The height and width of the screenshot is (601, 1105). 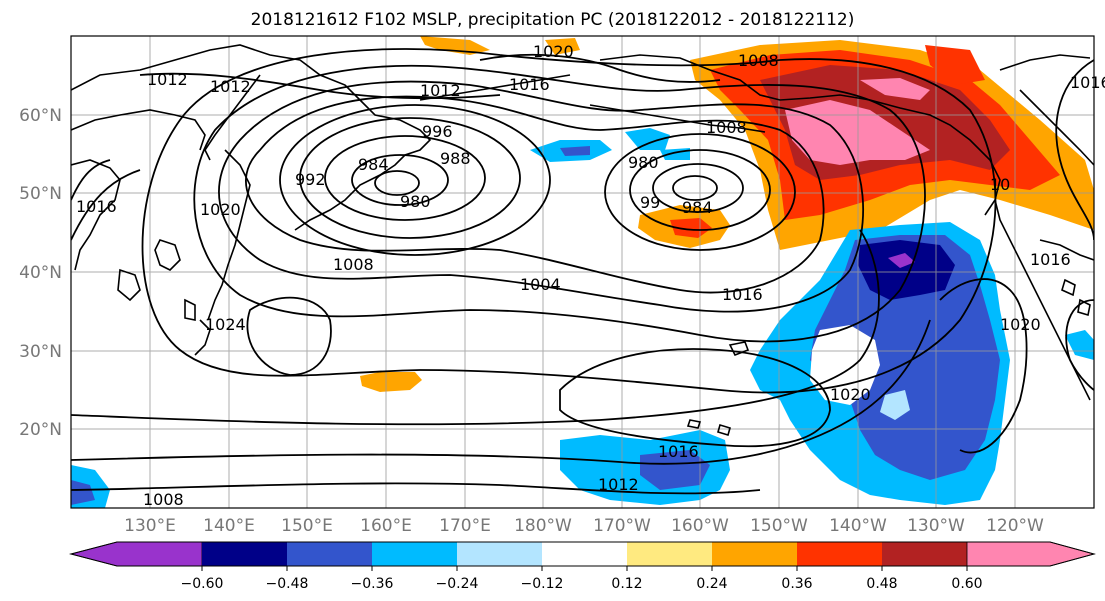 What do you see at coordinates (1079, 345) in the screenshot?
I see `negative-anomaly-west-coast` at bounding box center [1079, 345].